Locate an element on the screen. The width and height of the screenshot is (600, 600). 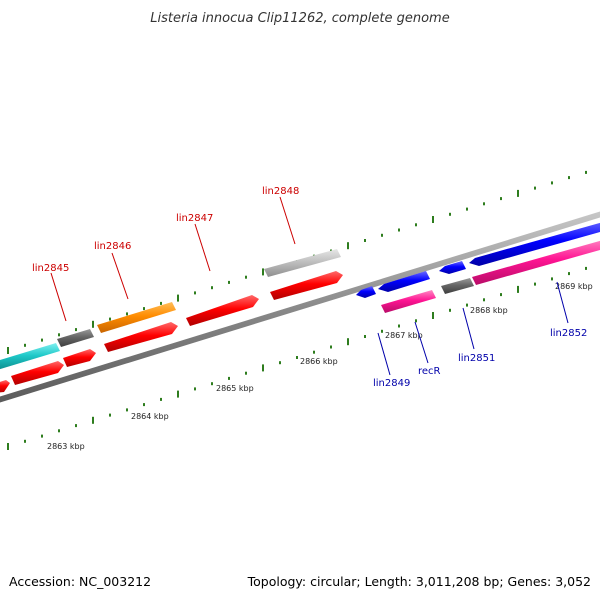
gene-arrow-red-b is located at coordinates (141, 337).